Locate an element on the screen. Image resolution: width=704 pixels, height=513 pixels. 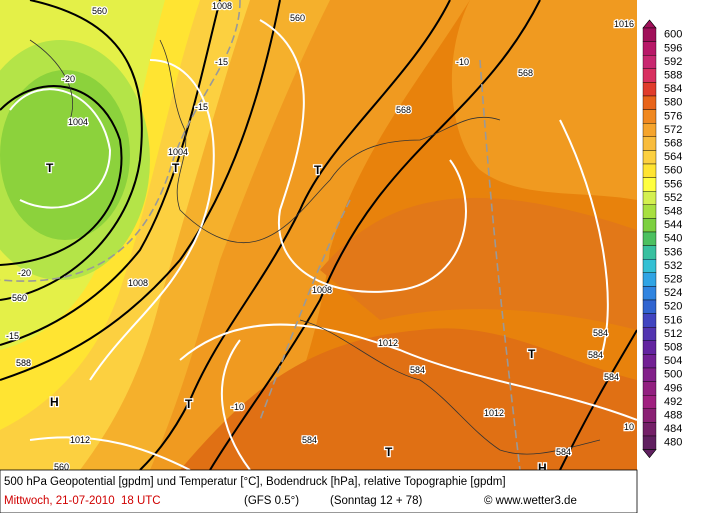
legend-label: 536 is located at coordinates (673, 252).